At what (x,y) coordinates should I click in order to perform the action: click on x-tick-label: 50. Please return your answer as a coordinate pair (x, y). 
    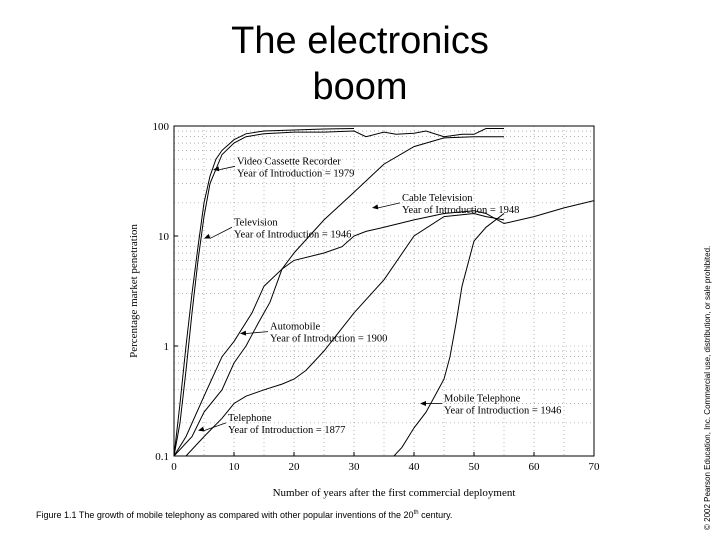
    Looking at the image, I should click on (475, 467).